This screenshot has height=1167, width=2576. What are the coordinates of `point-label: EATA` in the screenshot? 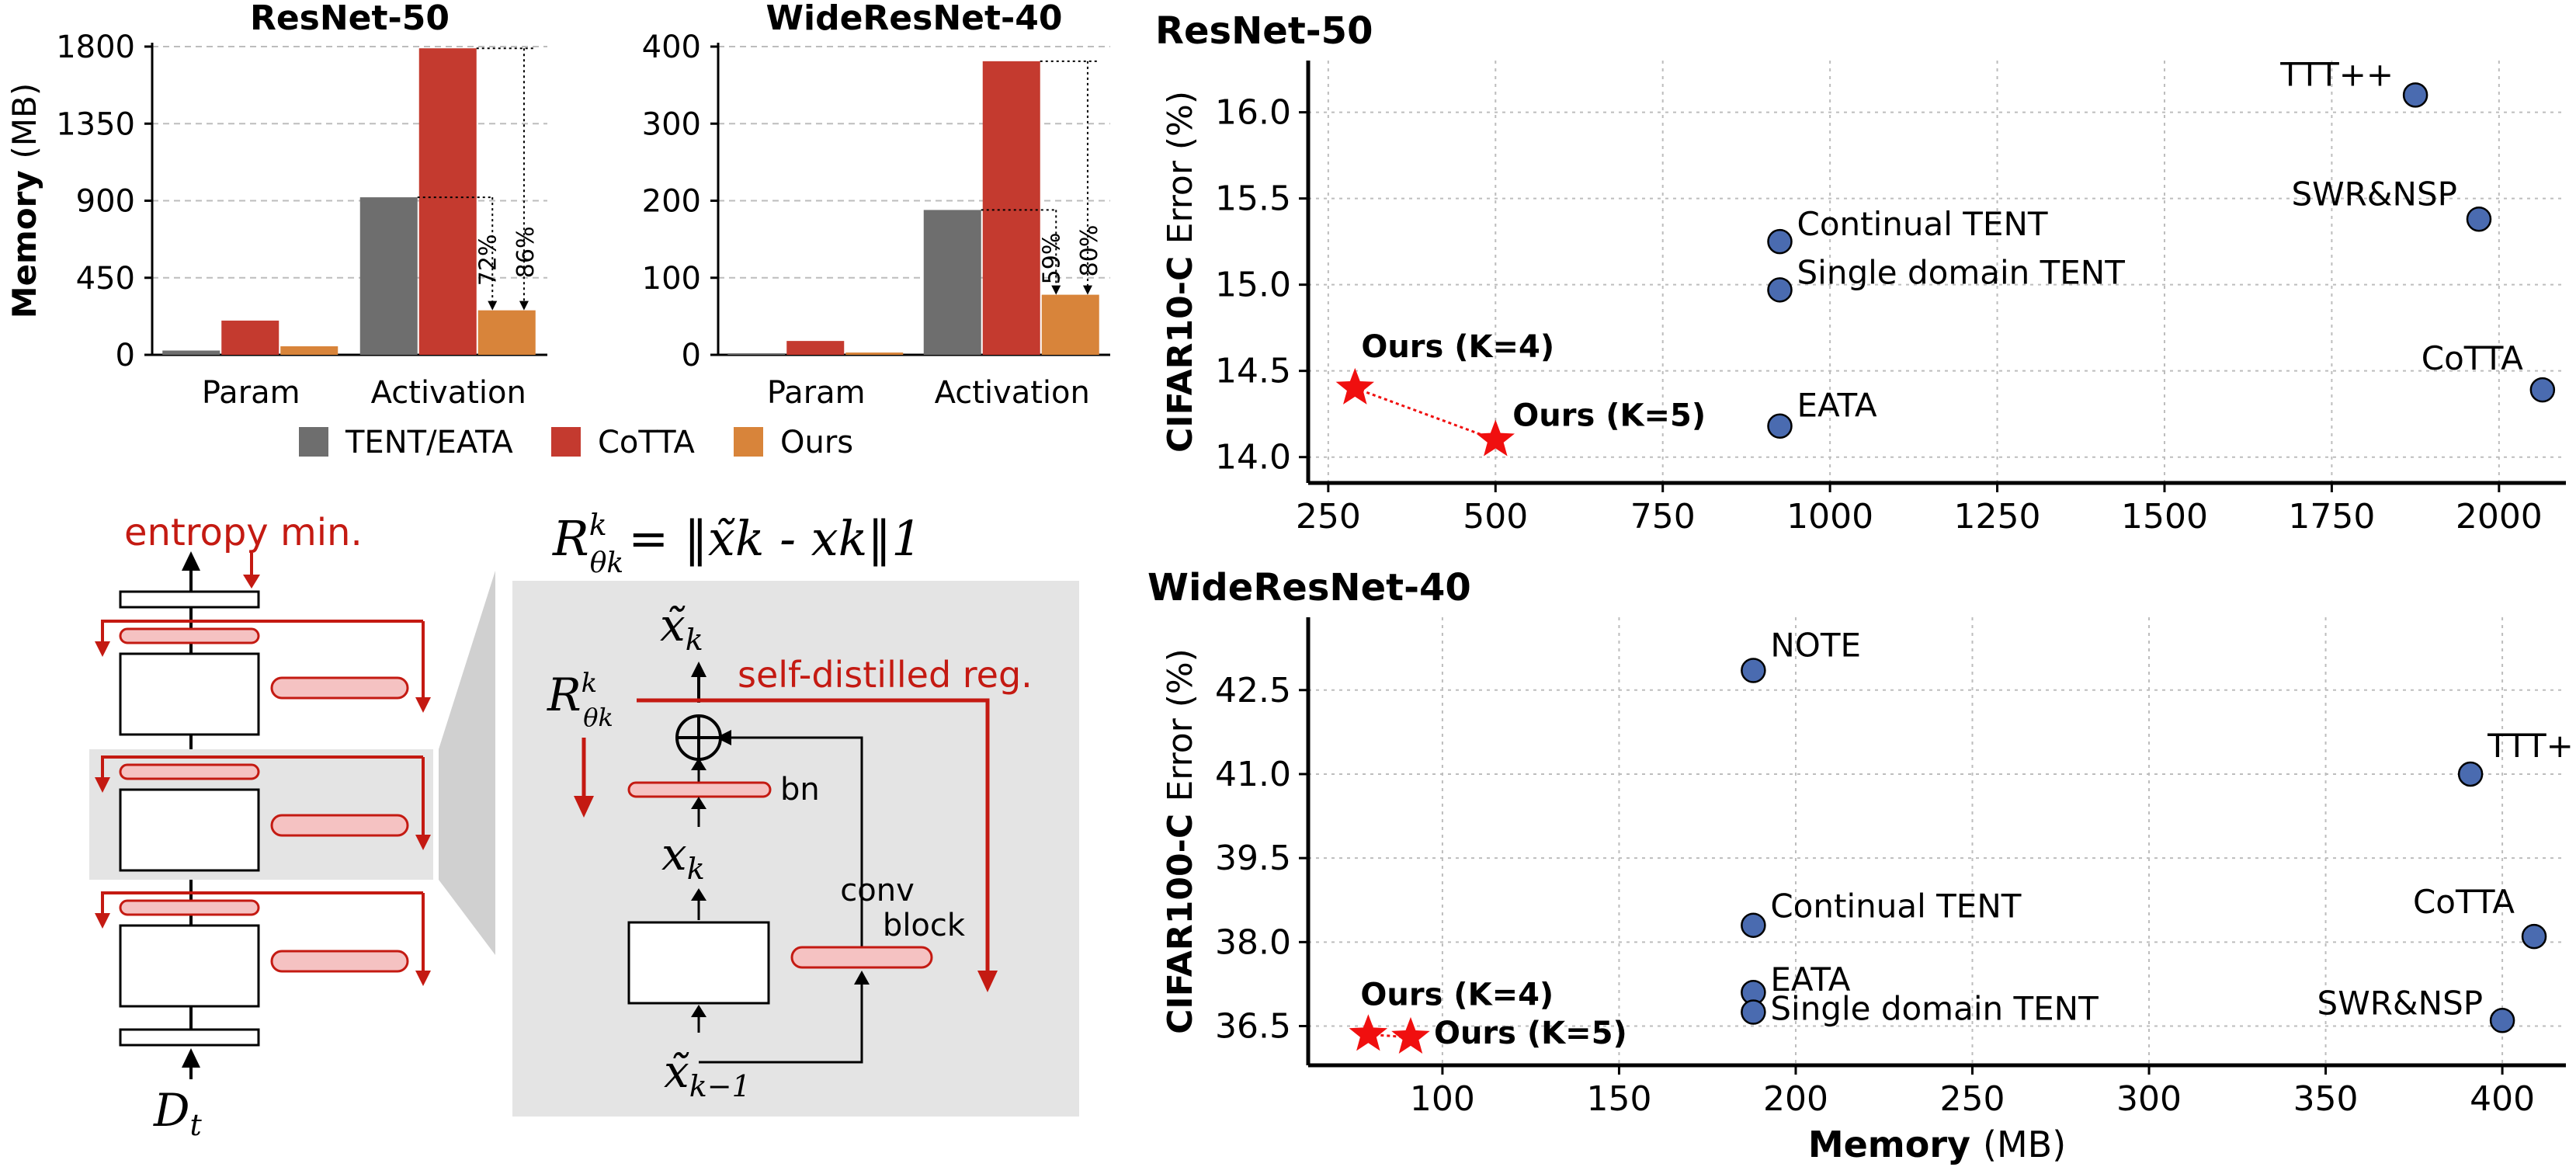 It's located at (1810, 979).